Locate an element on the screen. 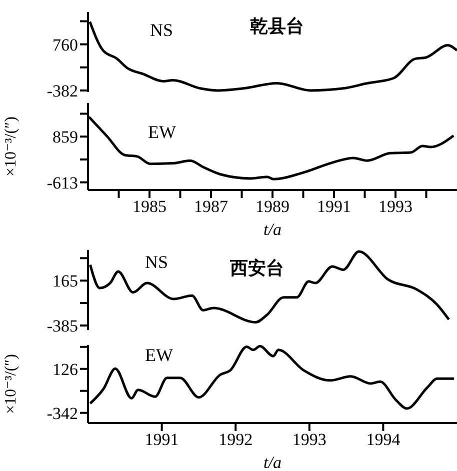 This screenshot has height=471, width=457. y-tick-label: -382 is located at coordinates (62, 91).